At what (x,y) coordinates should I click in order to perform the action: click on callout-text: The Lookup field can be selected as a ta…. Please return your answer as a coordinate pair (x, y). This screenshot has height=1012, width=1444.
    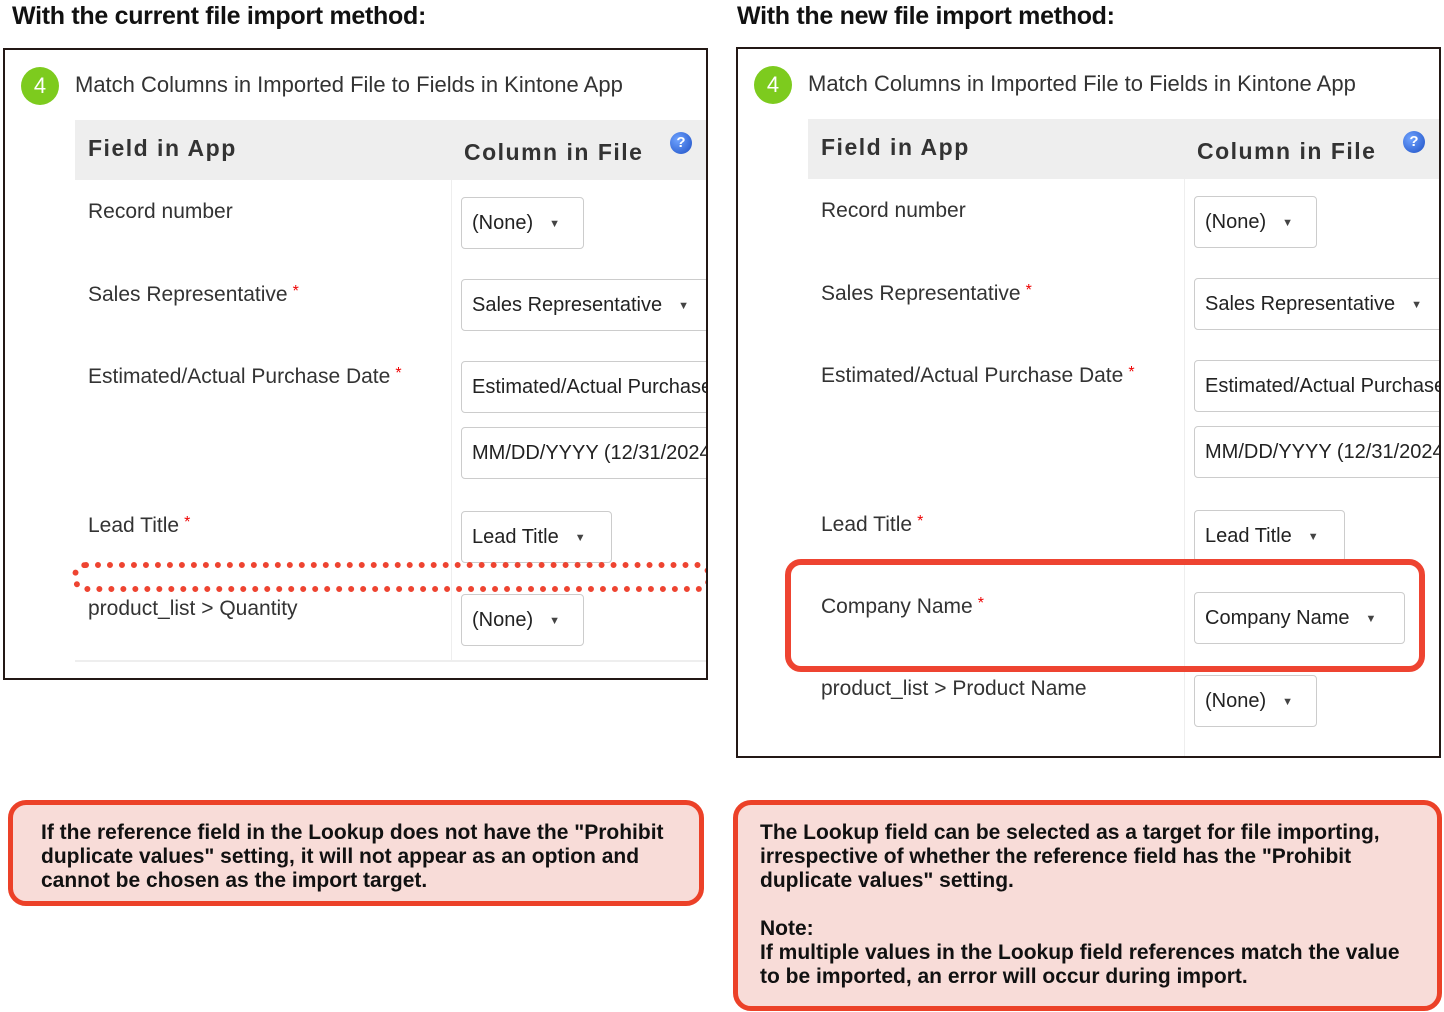
    Looking at the image, I should click on (1070, 856).